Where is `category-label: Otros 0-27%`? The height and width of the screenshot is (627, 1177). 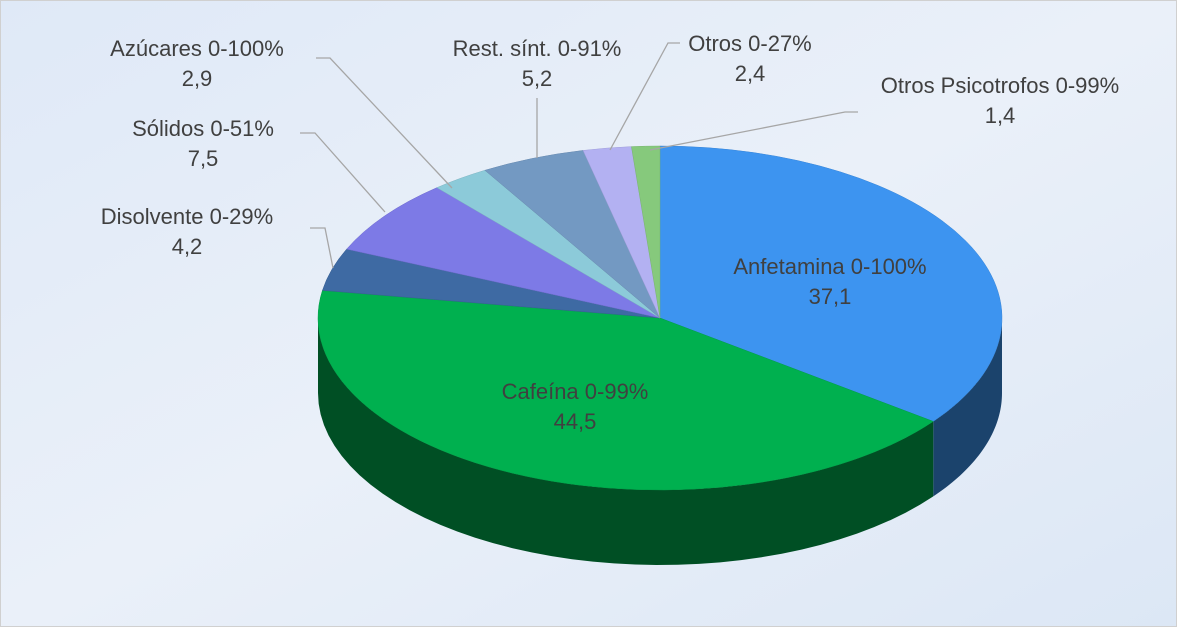 category-label: Otros 0-27% is located at coordinates (750, 43).